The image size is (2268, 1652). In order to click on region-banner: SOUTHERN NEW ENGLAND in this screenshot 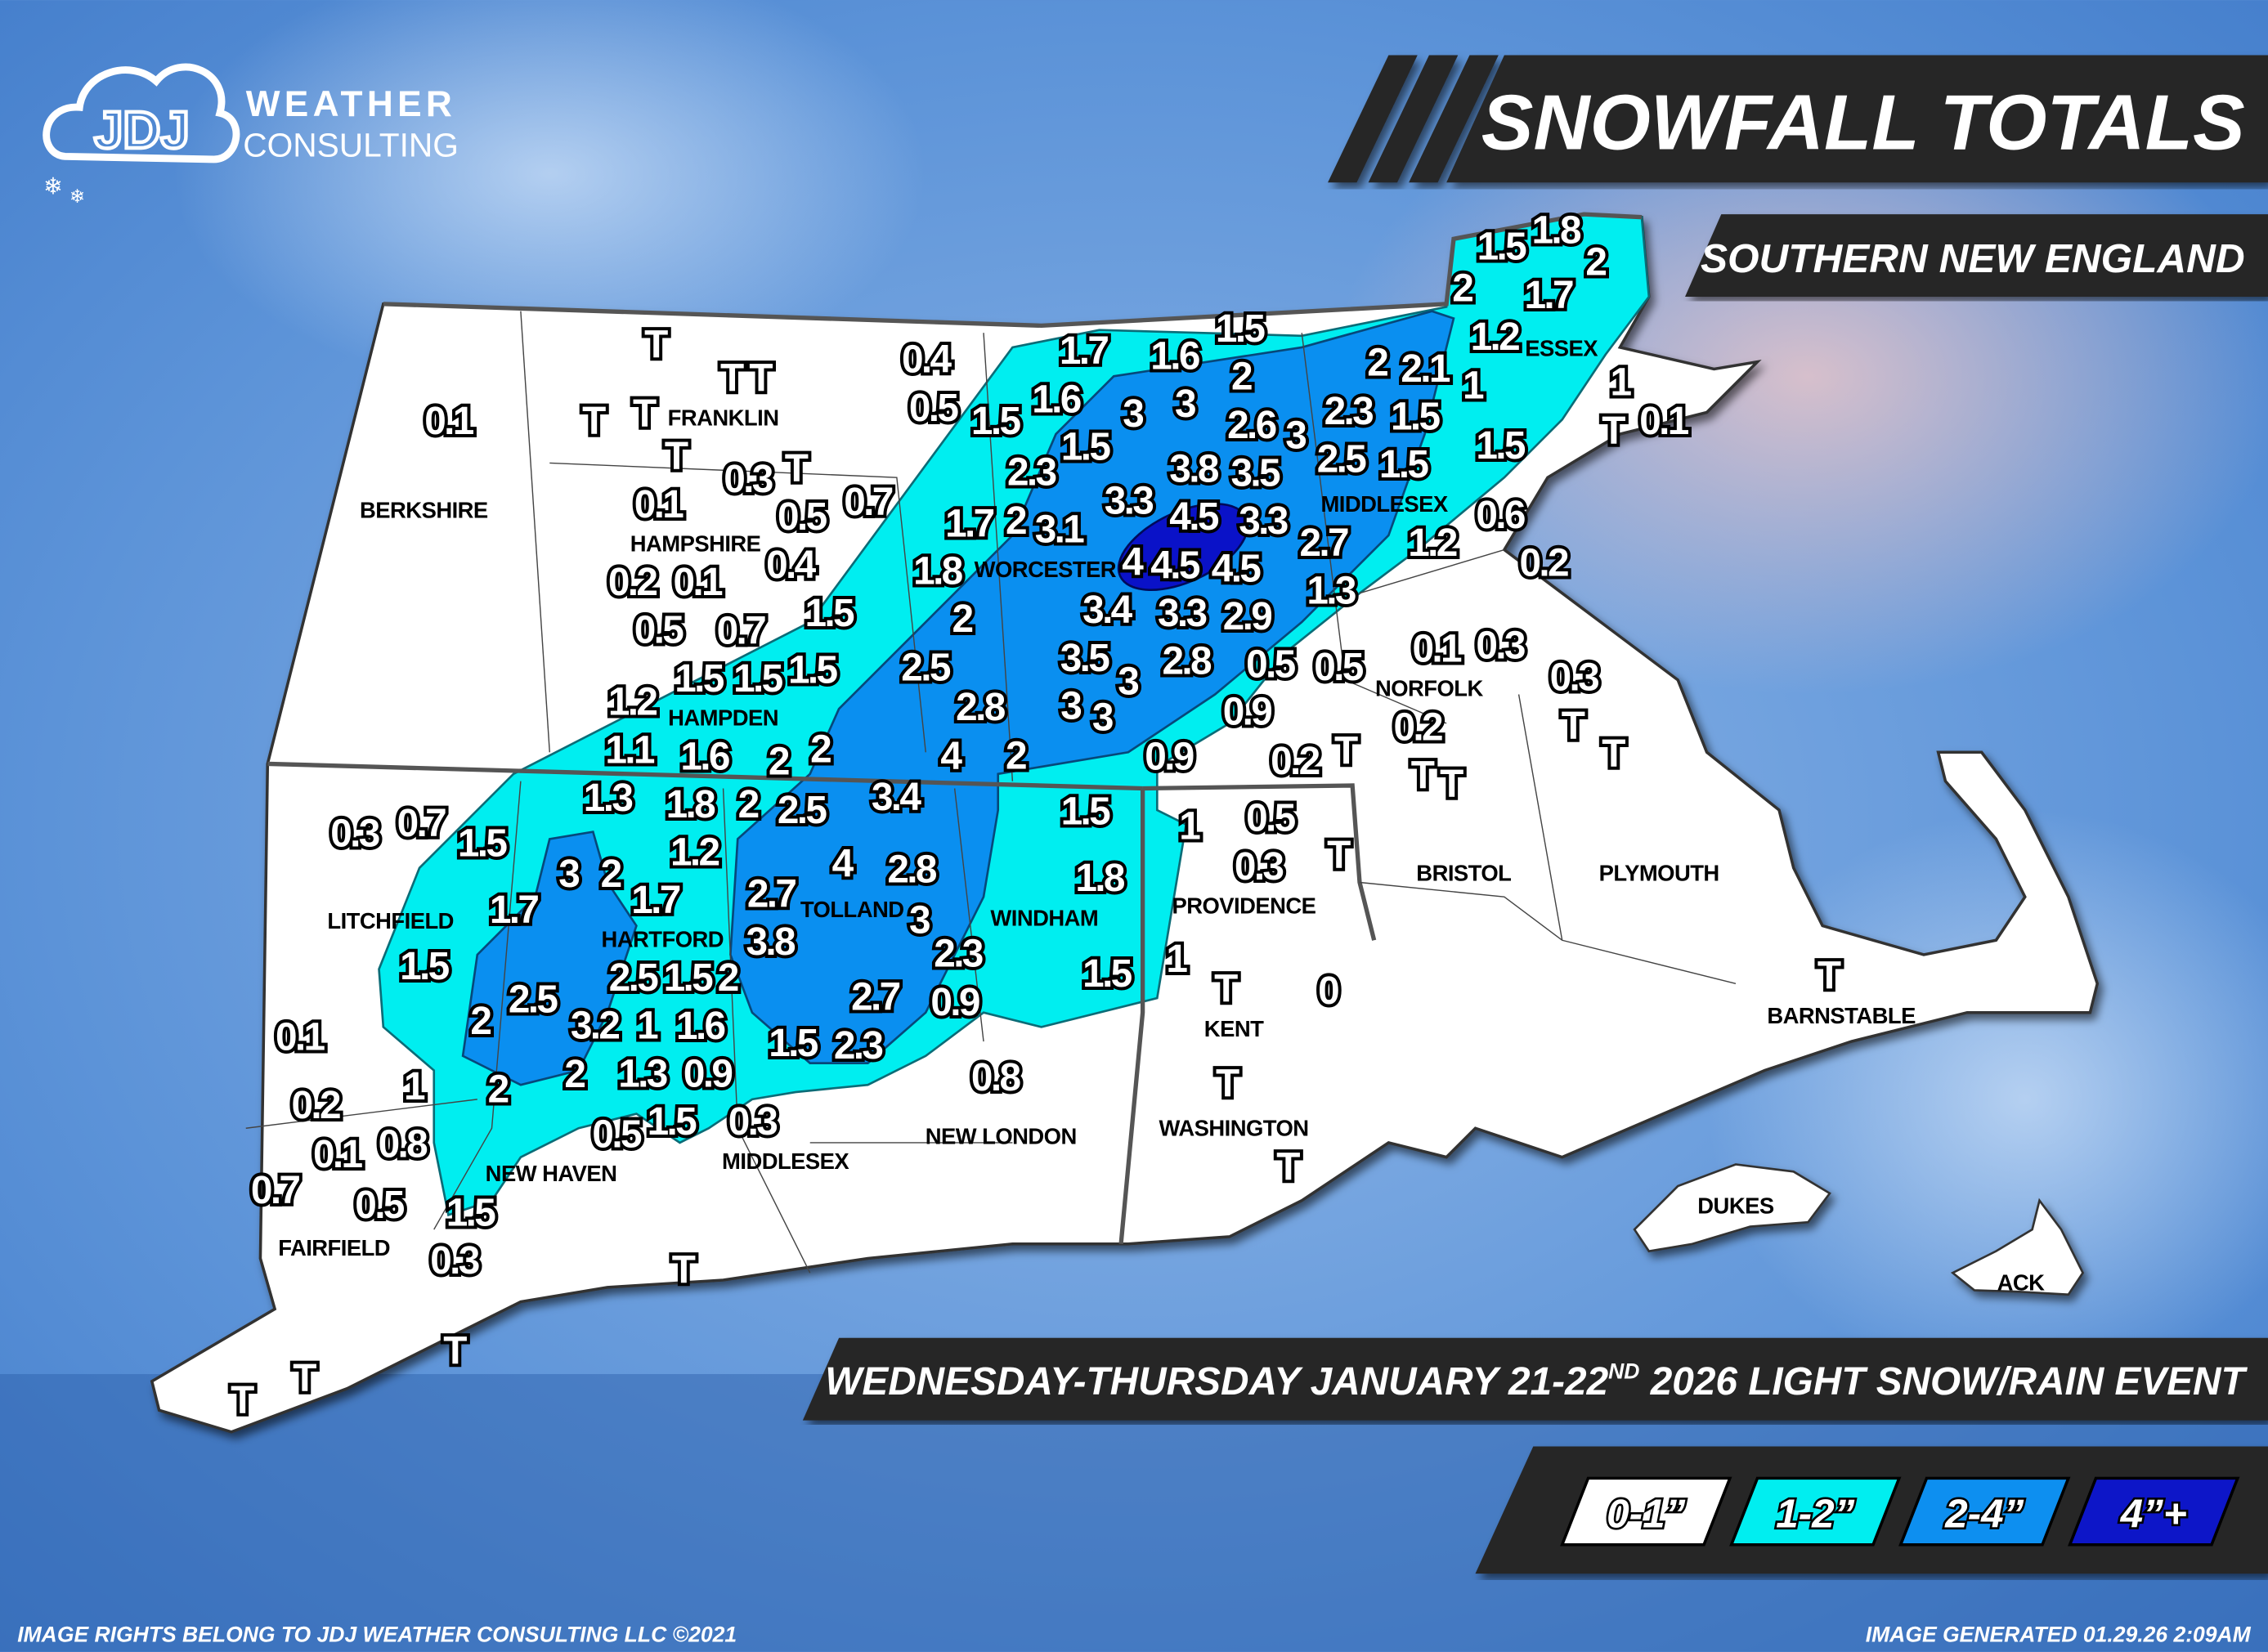, I will do `click(1976, 256)`.